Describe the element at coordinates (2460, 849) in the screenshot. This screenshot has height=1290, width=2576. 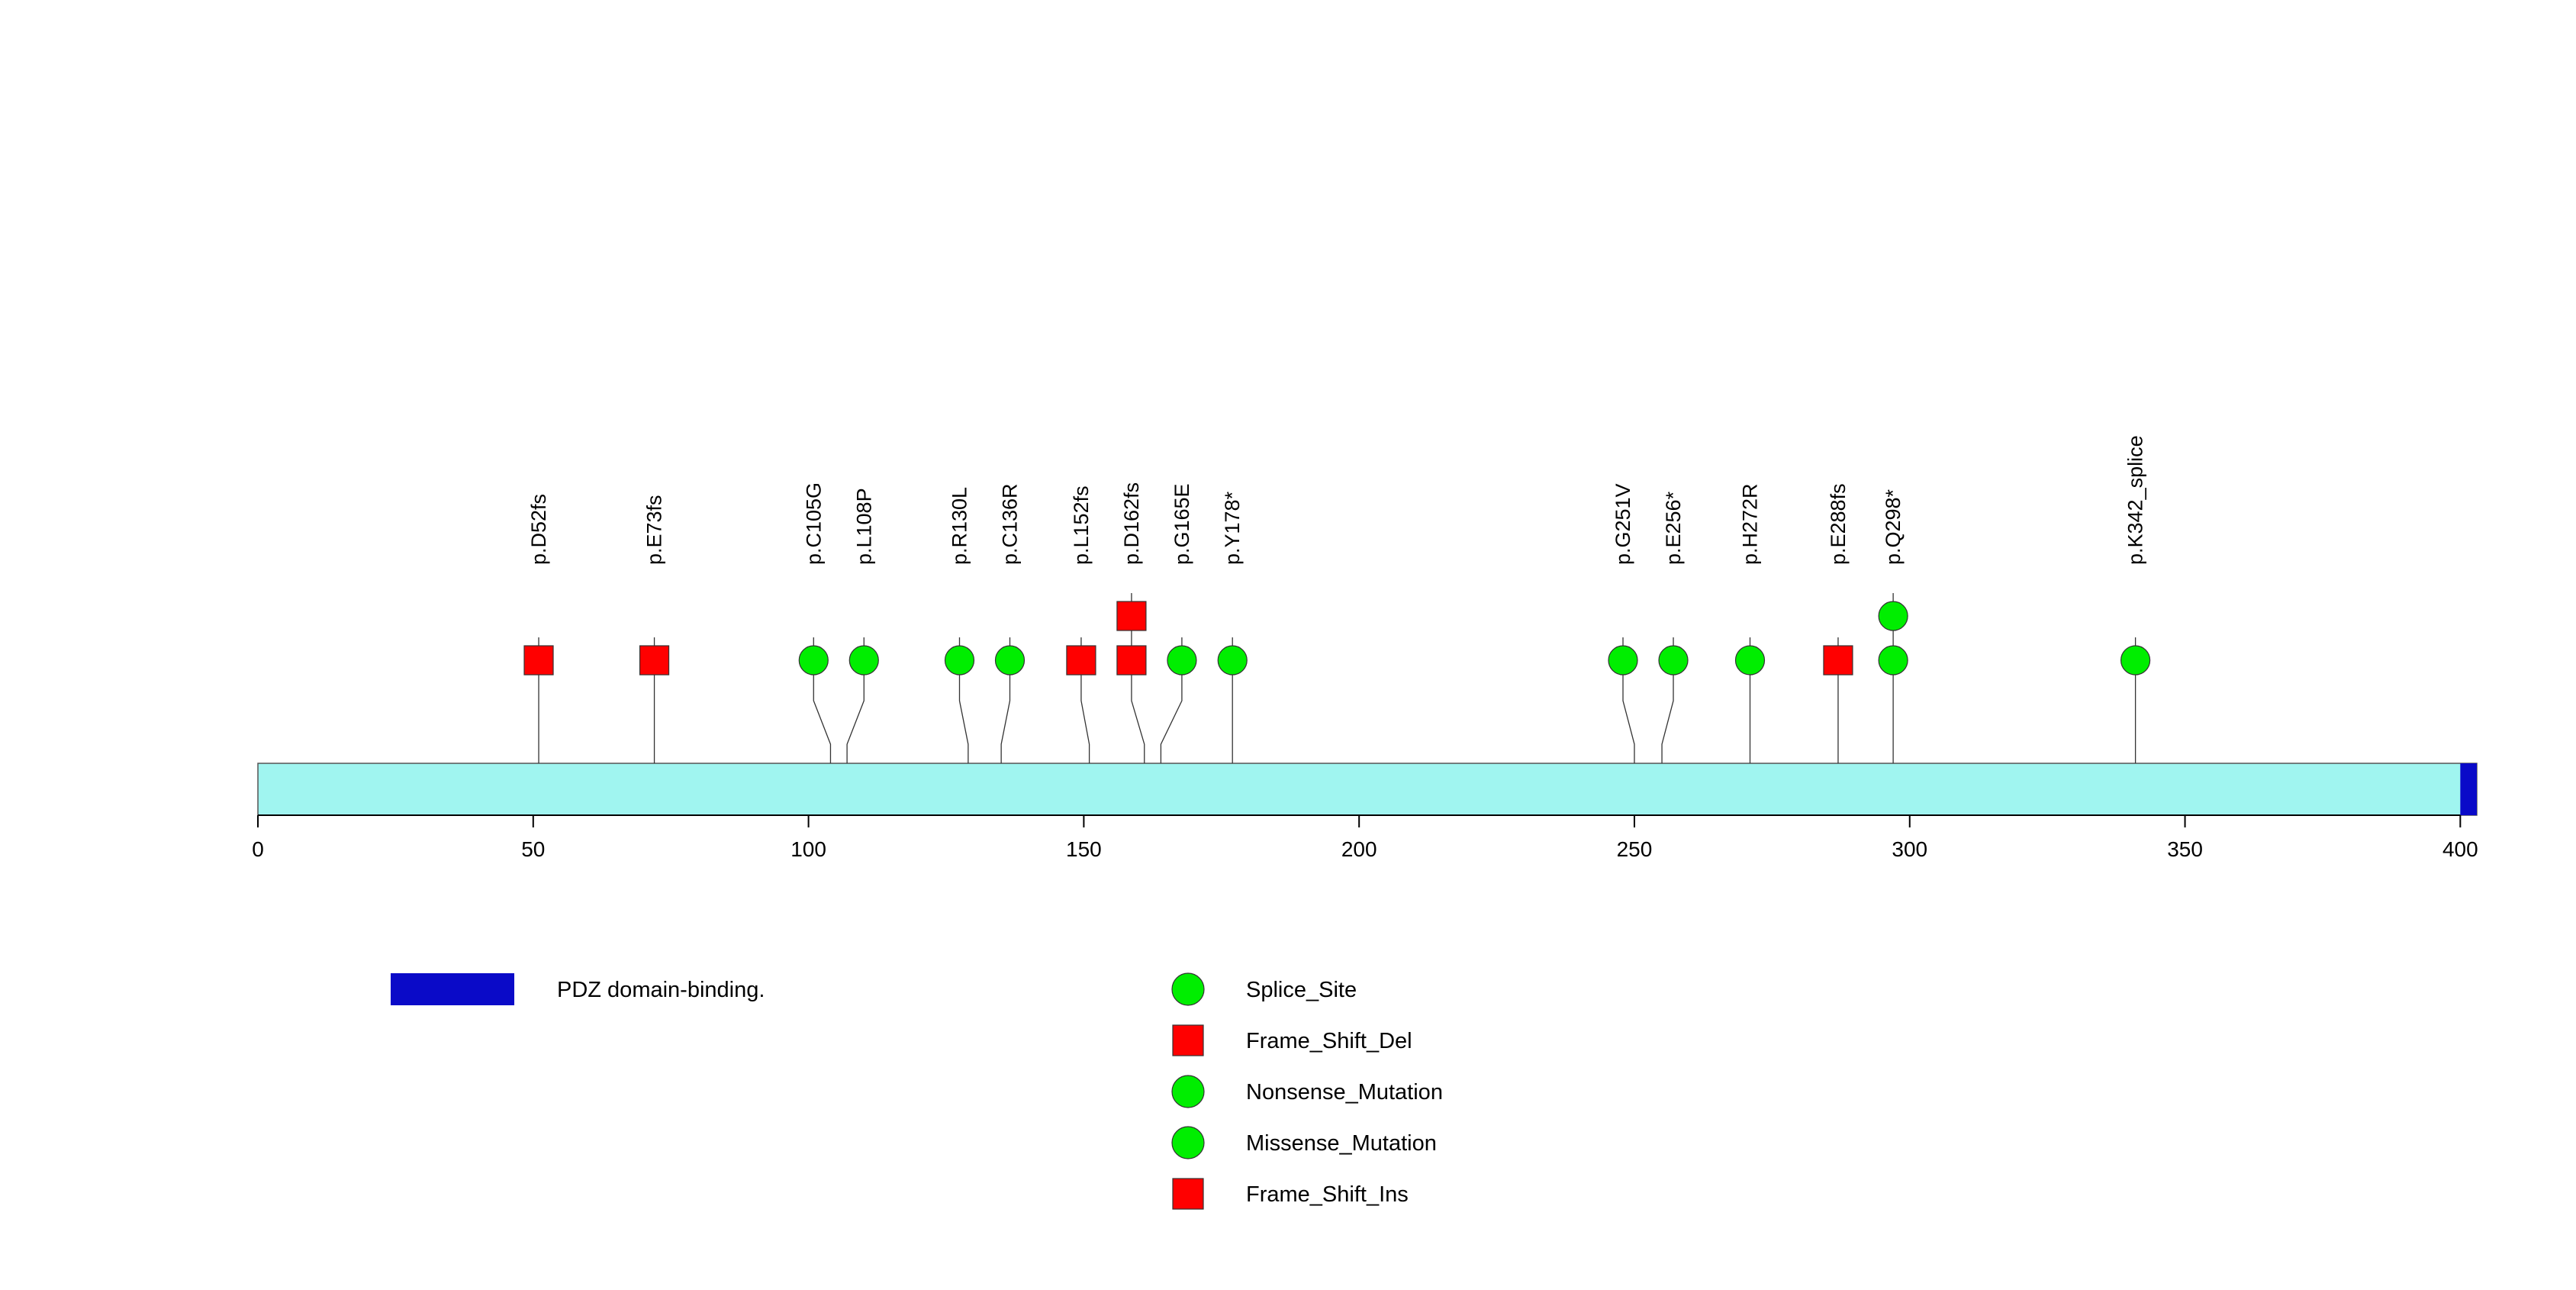
I see `x-tick-label-400: 400` at that location.